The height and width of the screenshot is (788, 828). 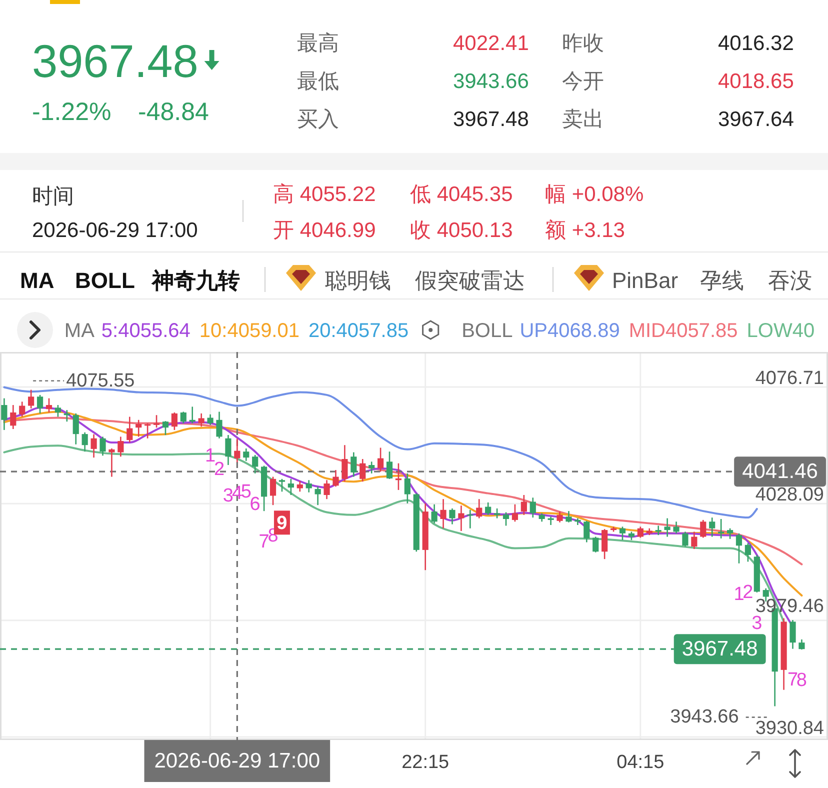 I want to click on text: 4022.41, so click(x=491, y=43).